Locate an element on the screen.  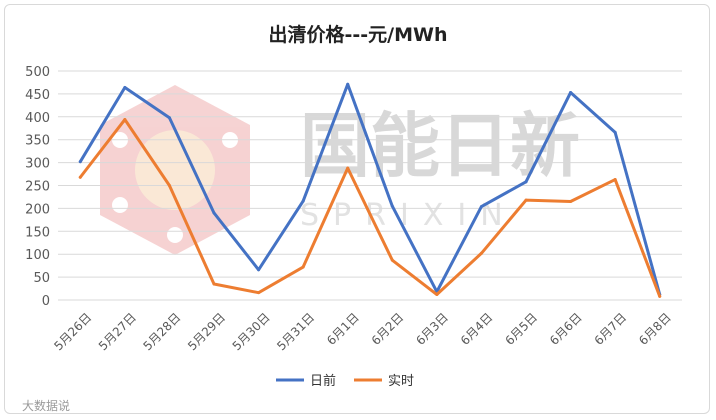
legend-label: 日前 is located at coordinates (323, 381).